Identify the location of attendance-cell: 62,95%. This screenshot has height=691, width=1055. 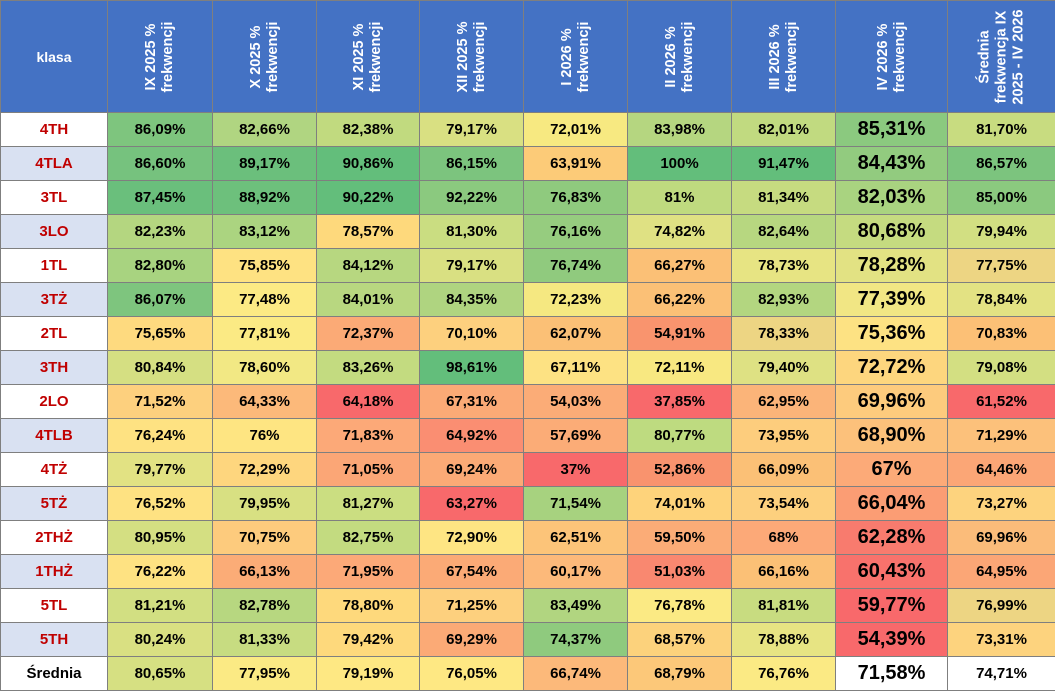
(784, 402).